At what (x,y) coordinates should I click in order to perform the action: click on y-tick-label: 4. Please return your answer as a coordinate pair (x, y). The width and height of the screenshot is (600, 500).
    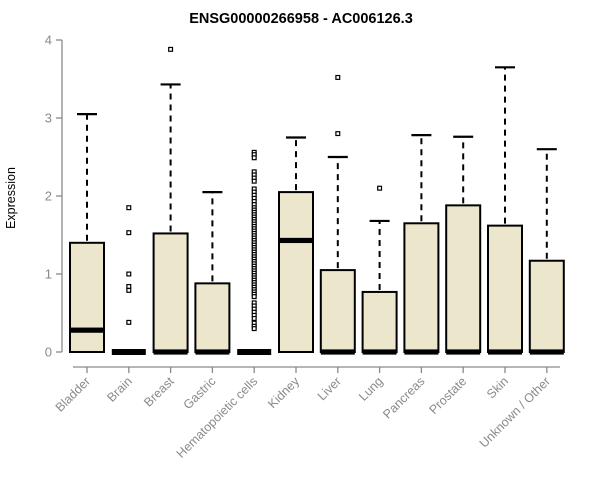
    Looking at the image, I should click on (48, 40).